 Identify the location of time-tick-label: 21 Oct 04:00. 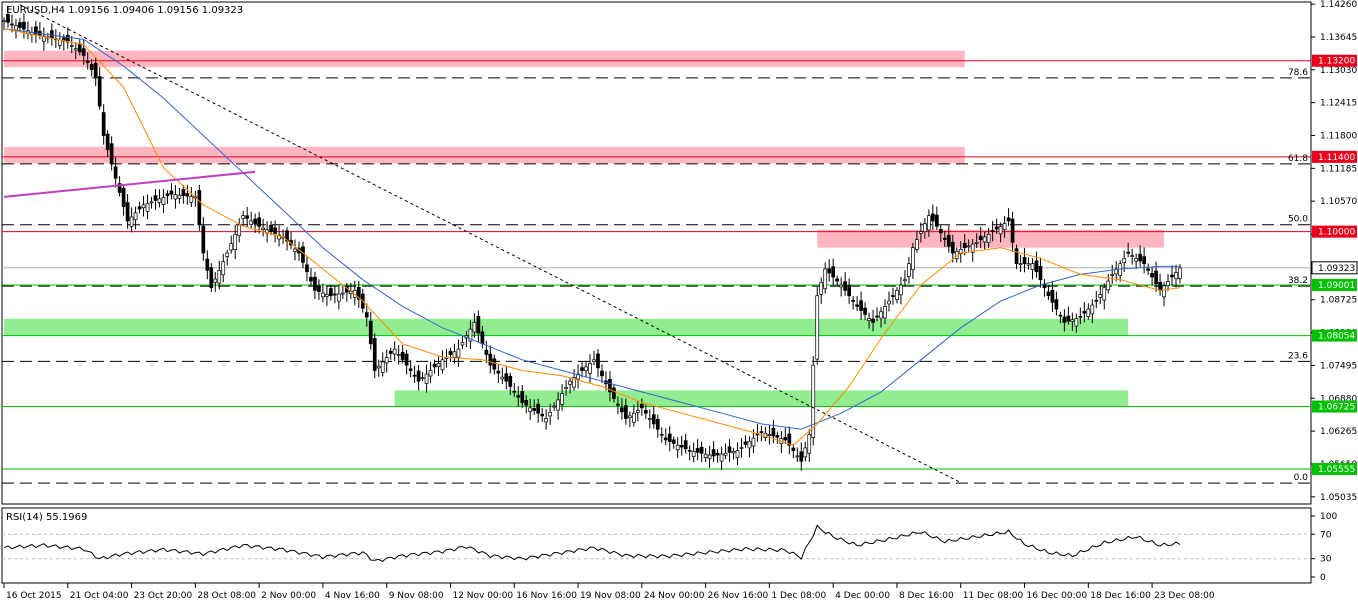
(99, 596).